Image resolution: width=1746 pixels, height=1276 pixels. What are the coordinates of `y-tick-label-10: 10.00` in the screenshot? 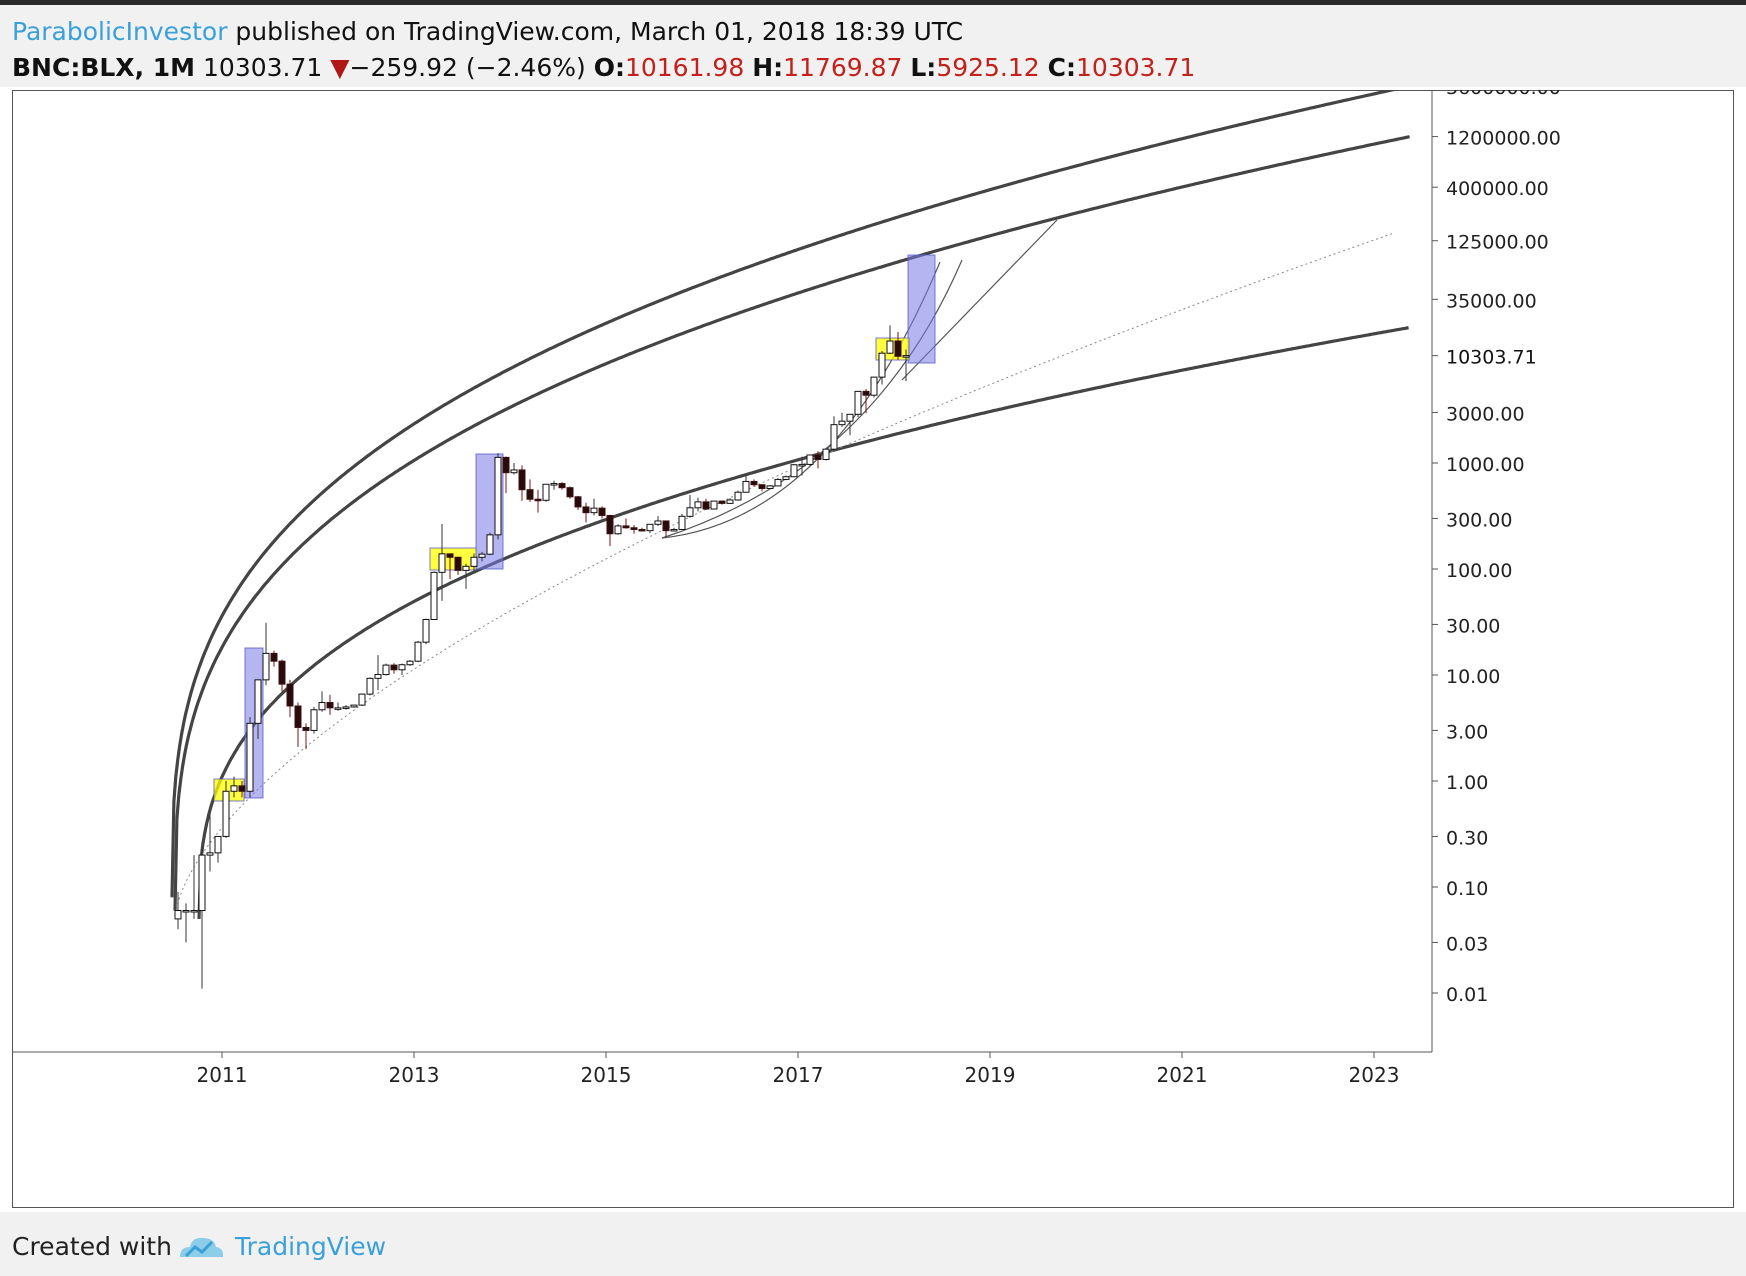 It's located at (1473, 677).